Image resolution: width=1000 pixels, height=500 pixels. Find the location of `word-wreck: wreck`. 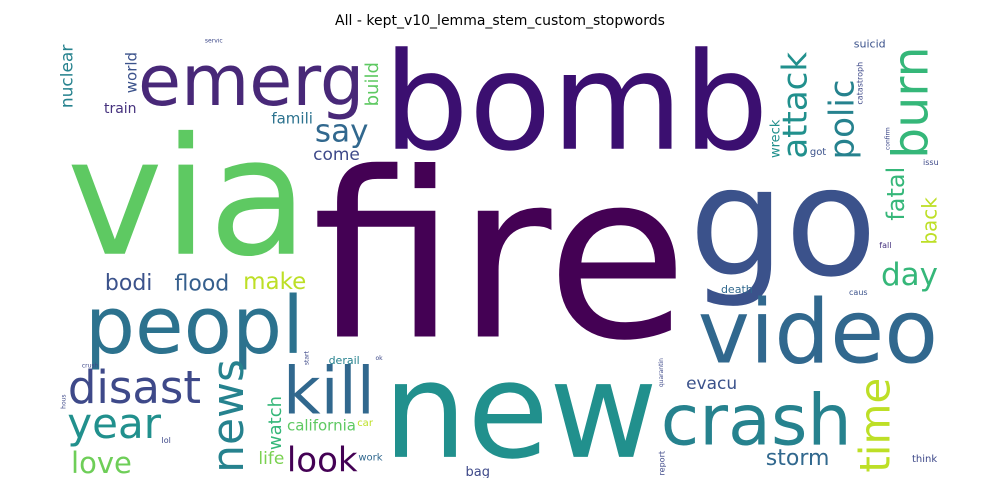

word-wreck: wreck is located at coordinates (775, 138).